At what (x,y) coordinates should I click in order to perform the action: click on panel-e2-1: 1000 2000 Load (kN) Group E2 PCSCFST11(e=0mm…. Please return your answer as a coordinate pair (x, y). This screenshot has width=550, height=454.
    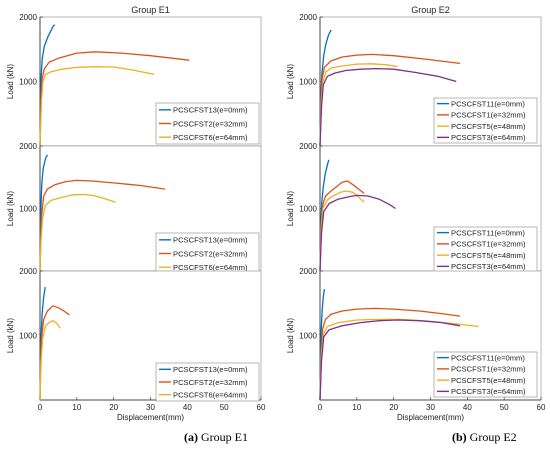
    Looking at the image, I should click on (414, 76).